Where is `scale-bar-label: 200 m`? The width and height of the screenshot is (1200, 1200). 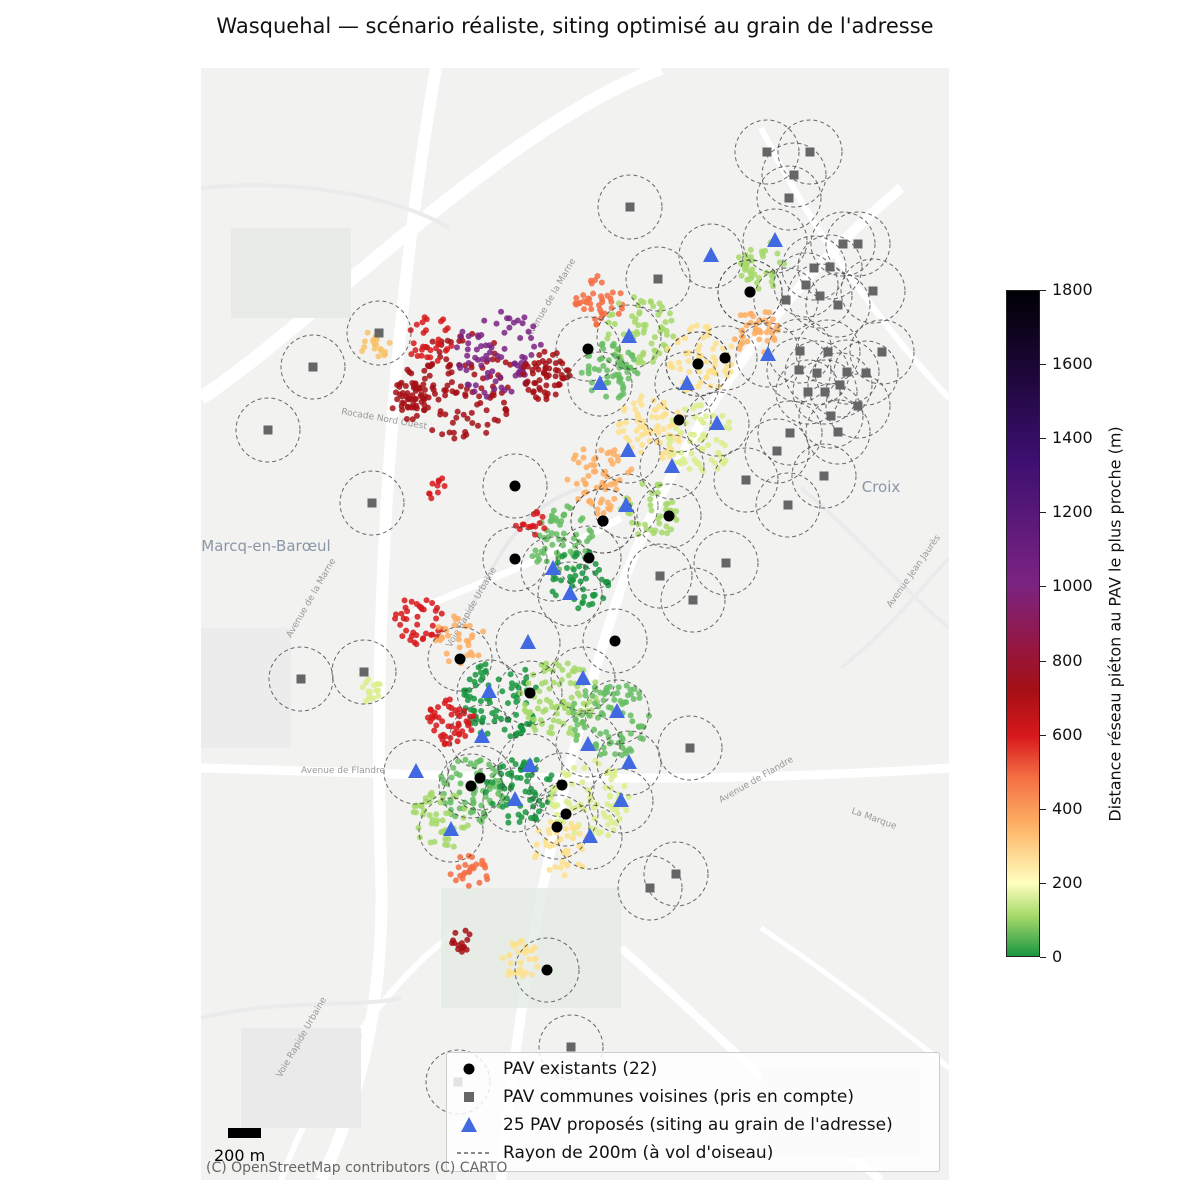 scale-bar-label: 200 m is located at coordinates (240, 1155).